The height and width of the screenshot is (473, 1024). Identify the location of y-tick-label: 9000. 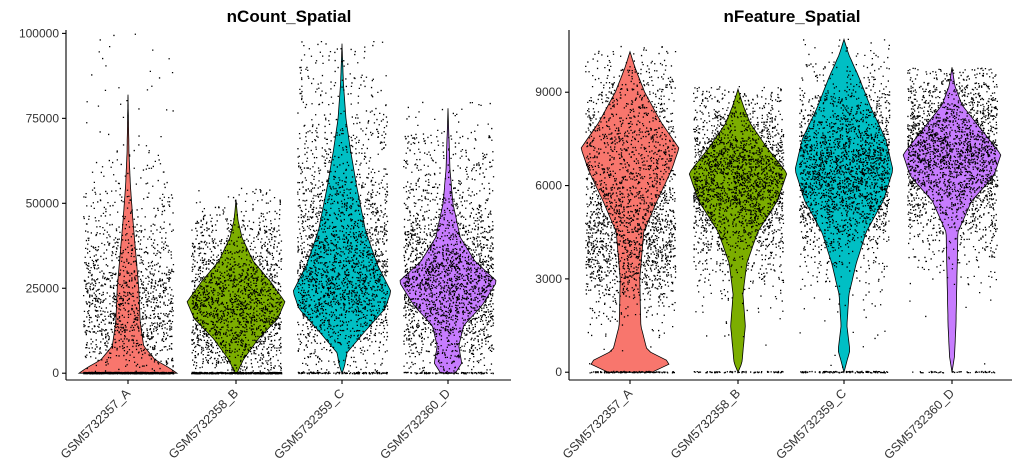
(548, 92).